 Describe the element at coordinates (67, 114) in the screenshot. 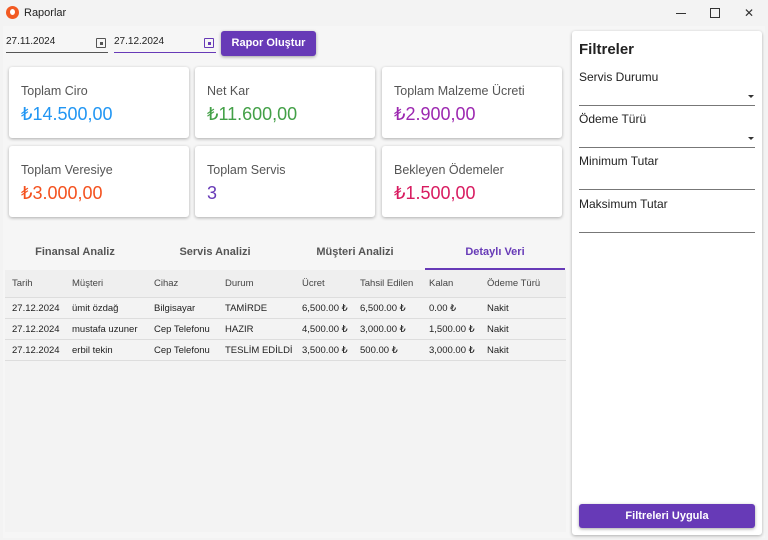

I see `card-value: ₺14.500,00` at that location.